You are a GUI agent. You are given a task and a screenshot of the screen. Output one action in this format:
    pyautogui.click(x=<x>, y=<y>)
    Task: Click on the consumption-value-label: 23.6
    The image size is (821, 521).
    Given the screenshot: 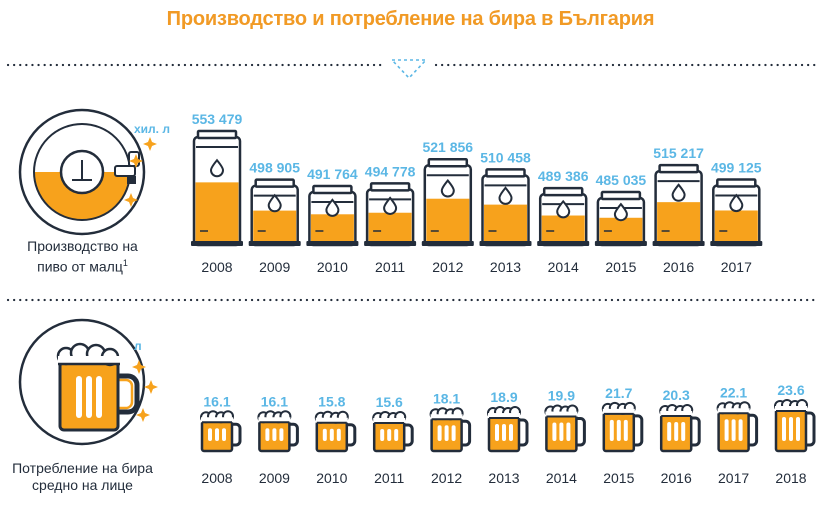 What is the action you would take?
    pyautogui.click(x=790, y=390)
    